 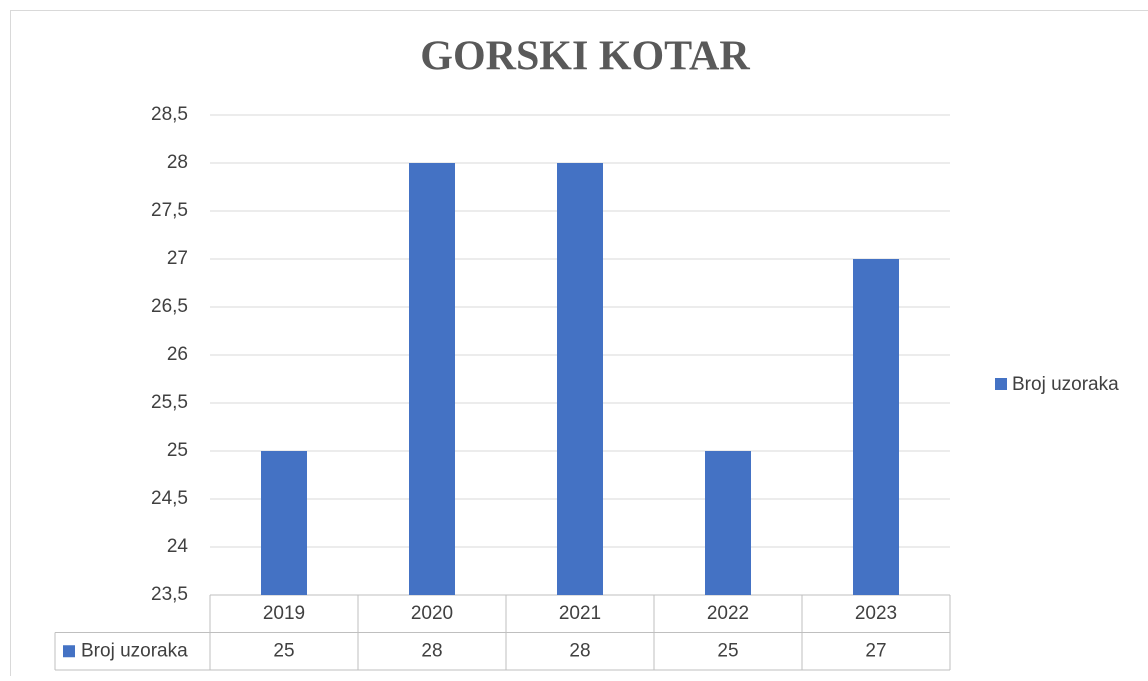 I want to click on y-tick-label: 24,5, so click(x=169, y=498).